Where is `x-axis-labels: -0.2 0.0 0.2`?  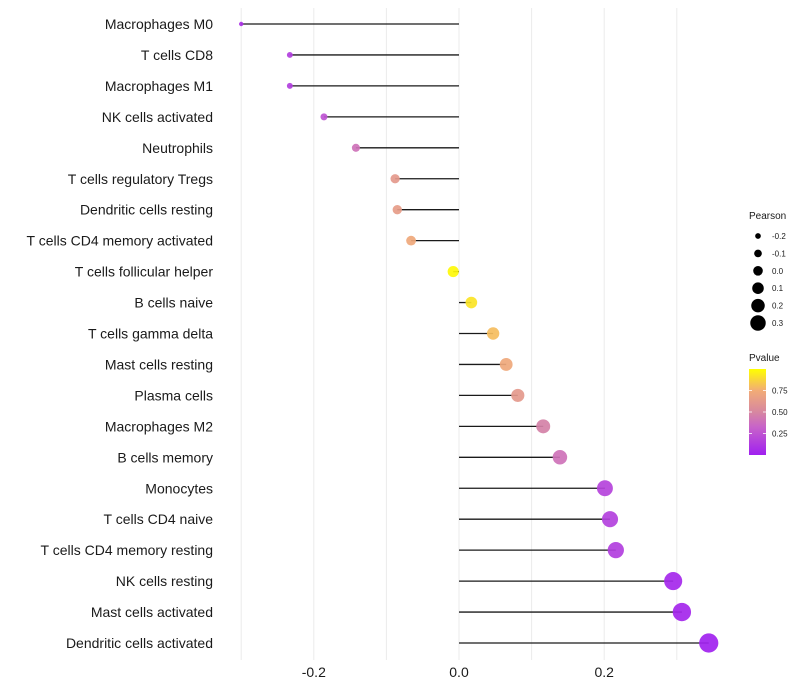 x-axis-labels: -0.2 0.0 0.2 is located at coordinates (458, 672).